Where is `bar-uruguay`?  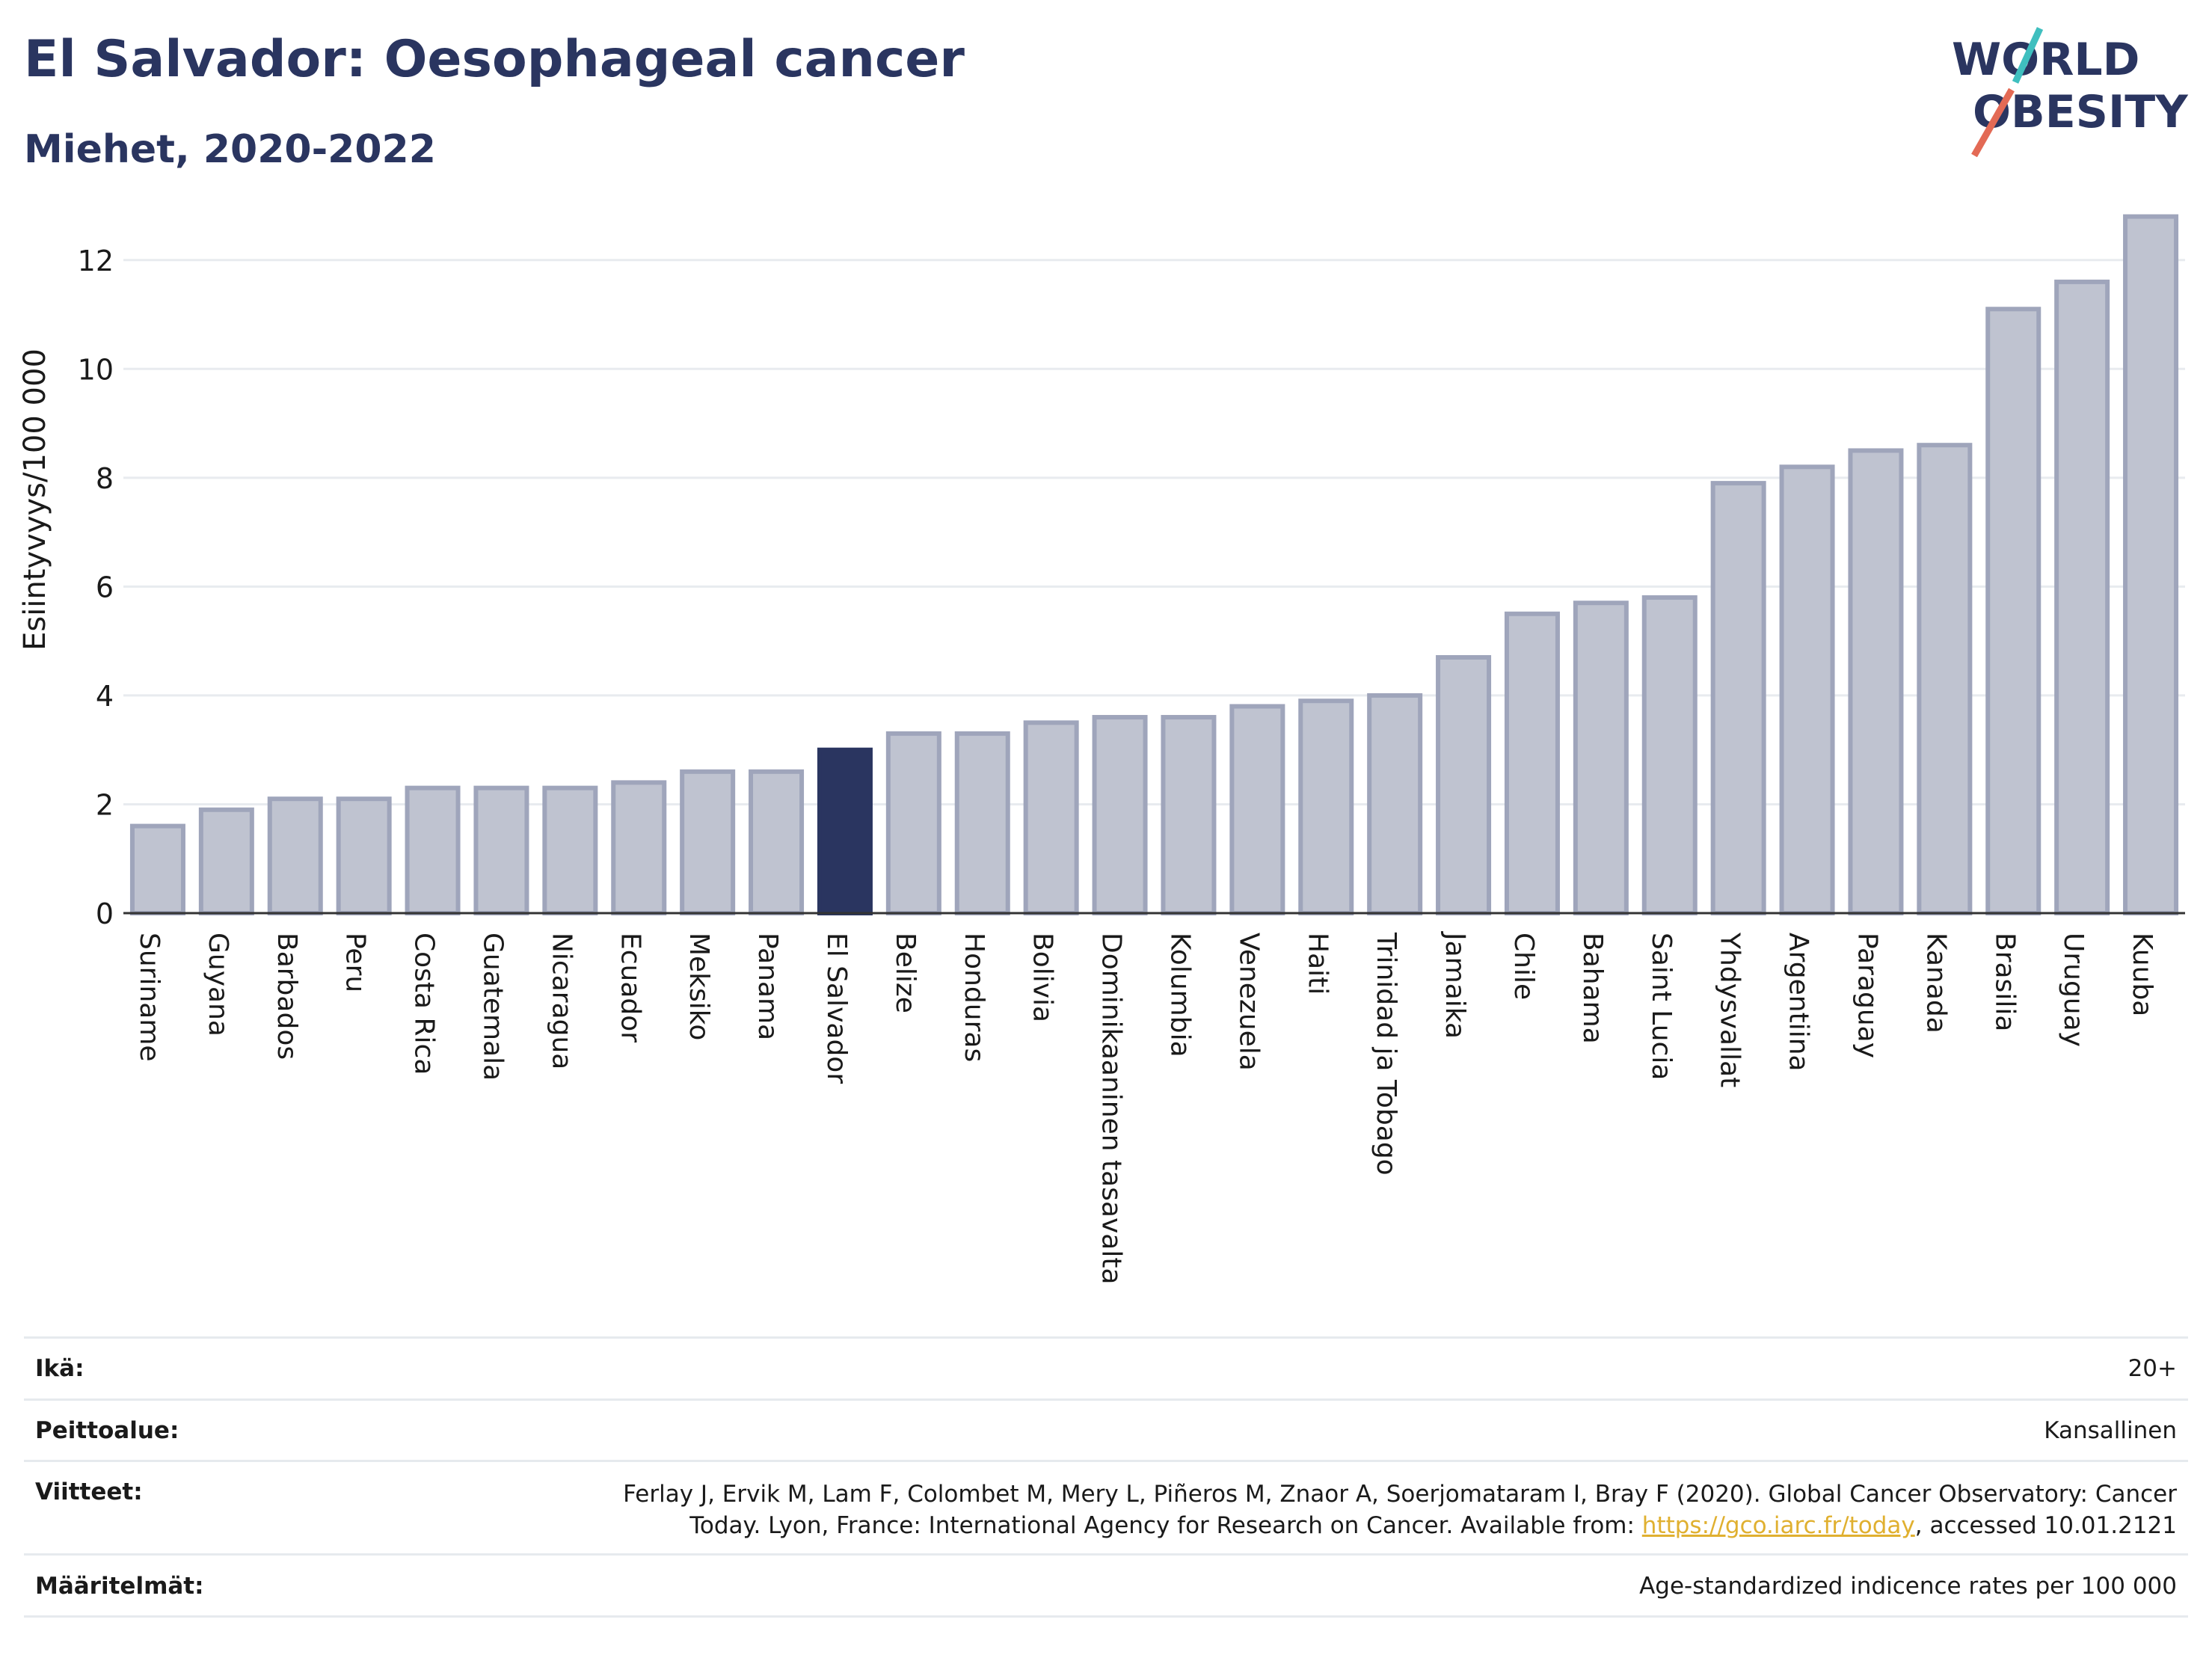 bar-uruguay is located at coordinates (2082, 597).